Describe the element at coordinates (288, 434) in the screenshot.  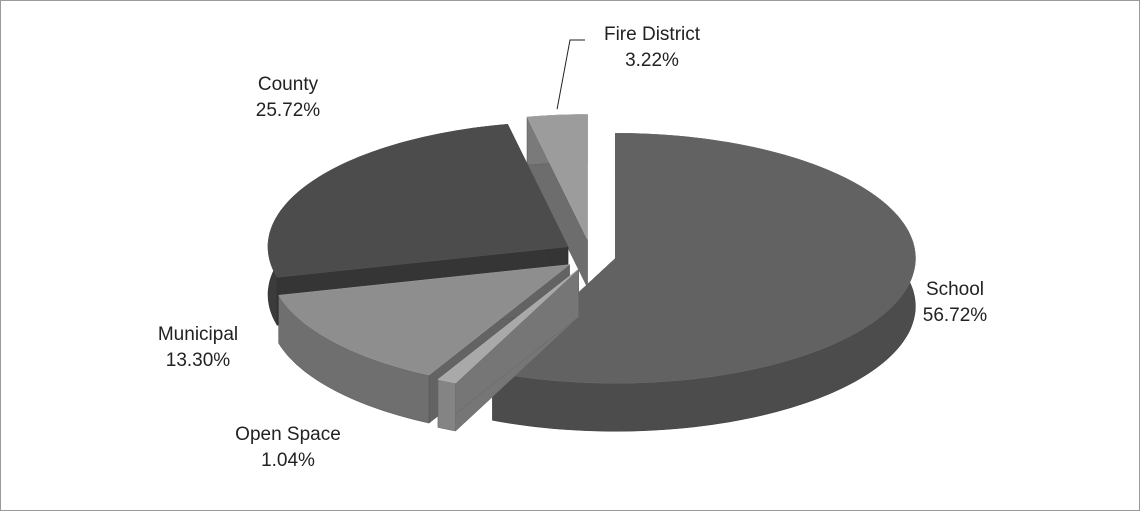
I see `category-label: Open Space` at that location.